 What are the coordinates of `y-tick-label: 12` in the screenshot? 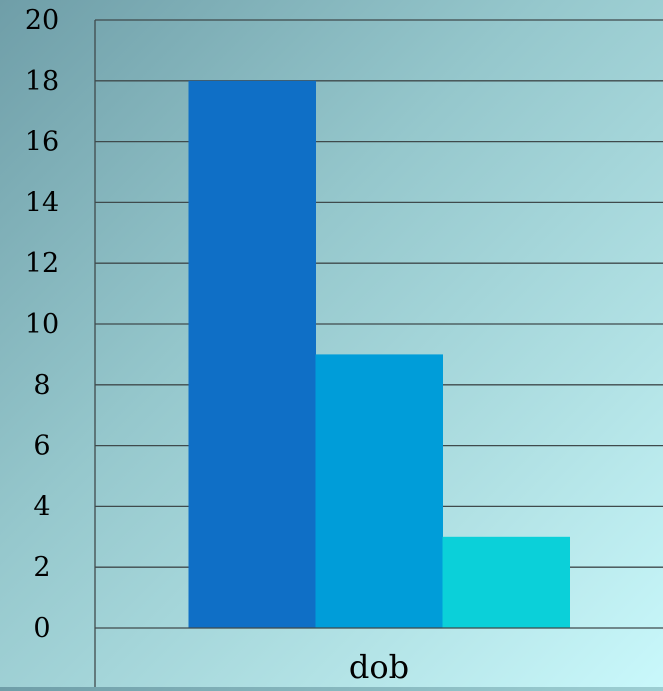 It's located at (42, 263).